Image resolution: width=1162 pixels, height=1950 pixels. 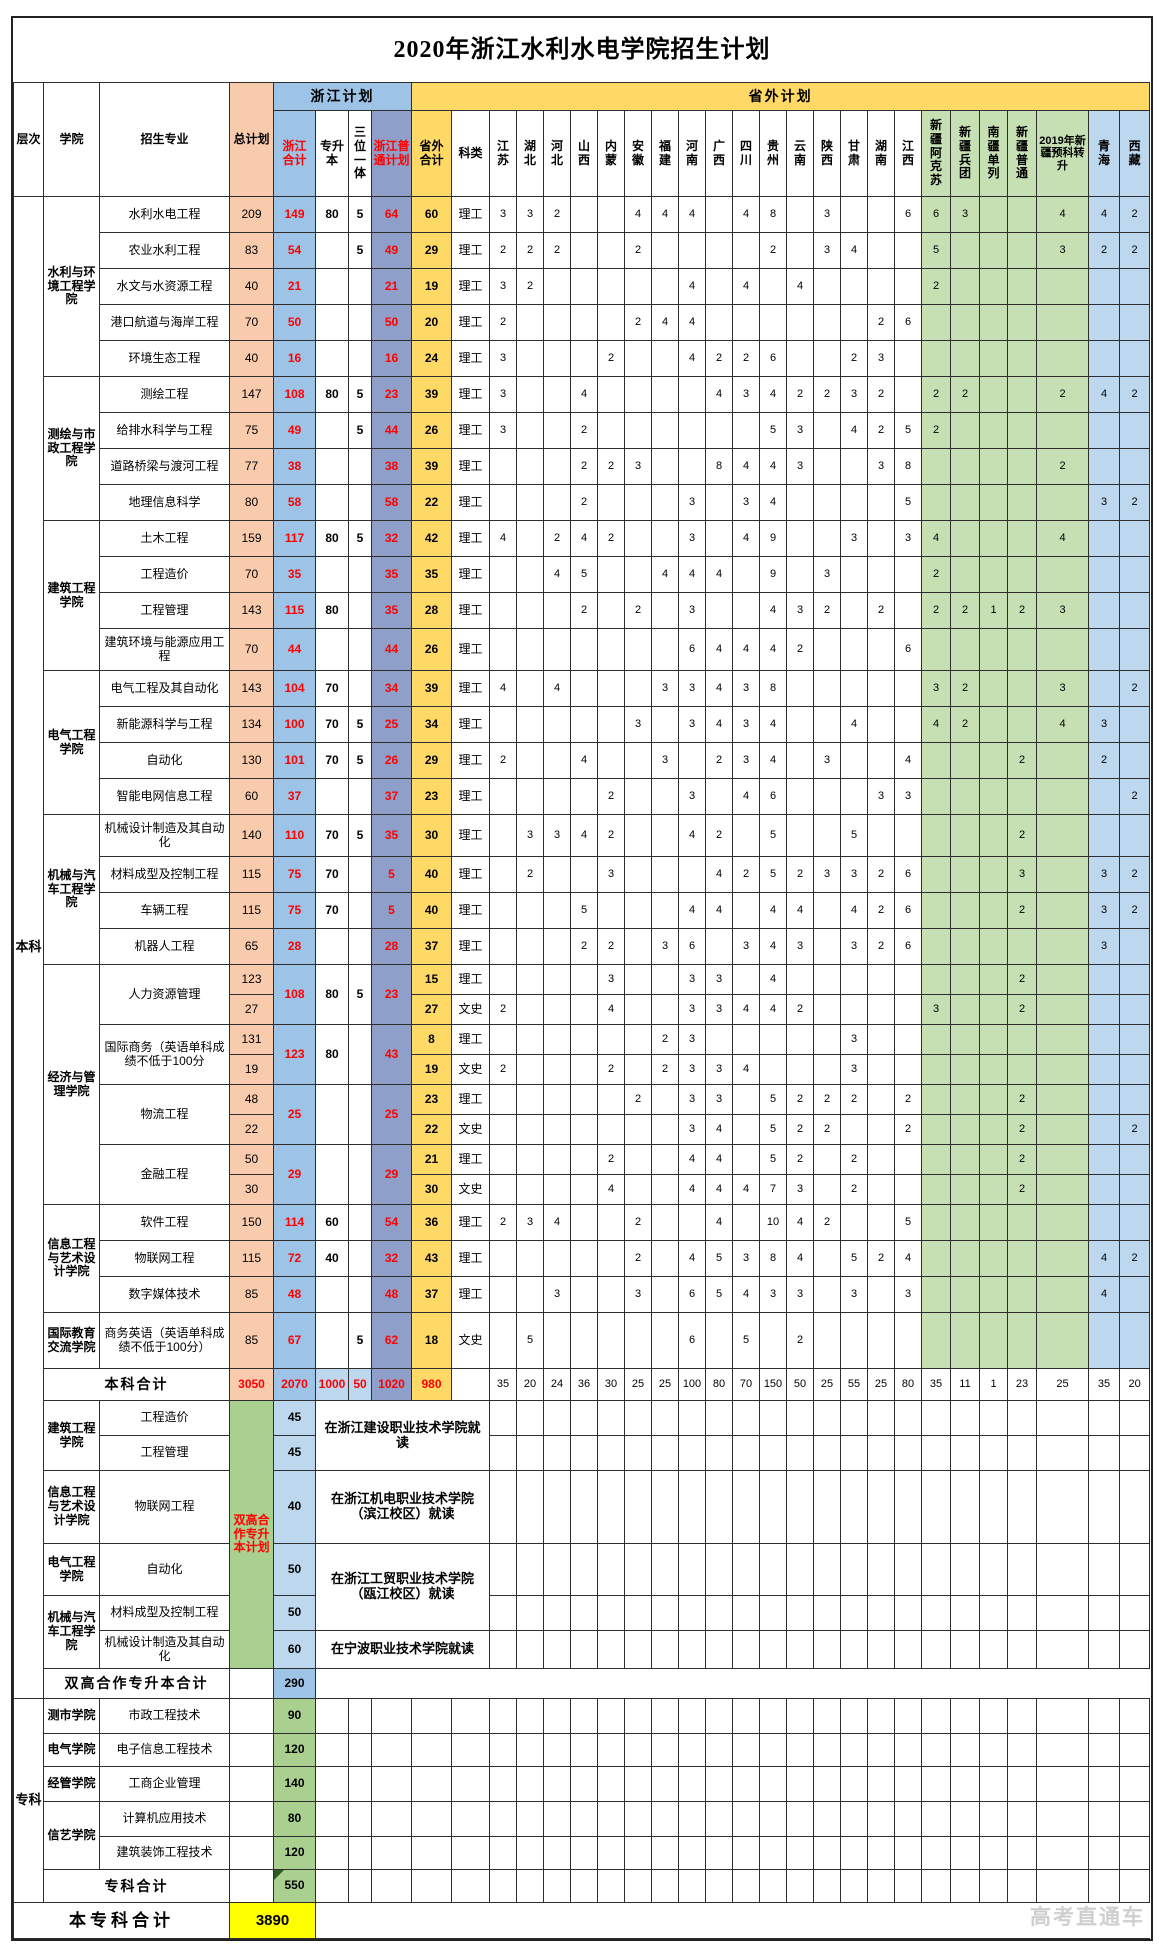 I want to click on cell: 1000, so click(x=332, y=1384).